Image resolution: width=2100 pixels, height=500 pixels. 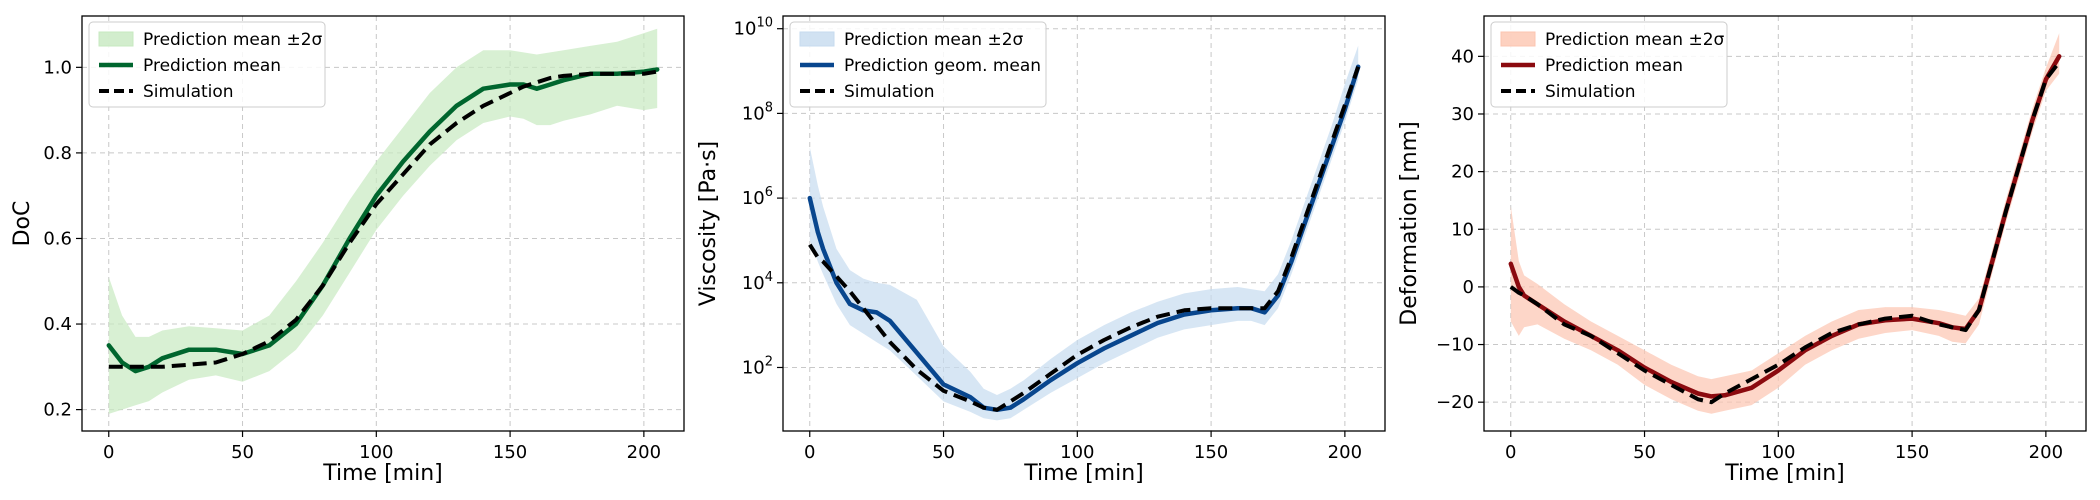 What do you see at coordinates (1409, 223) in the screenshot?
I see `y-axis-label: Deformation [mm]` at bounding box center [1409, 223].